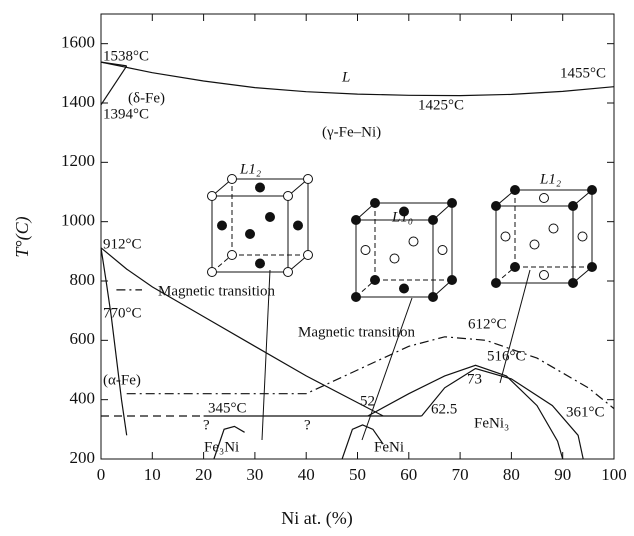 The width and height of the screenshot is (634, 536). I want to click on x-tick-label: 40, so click(306, 474).